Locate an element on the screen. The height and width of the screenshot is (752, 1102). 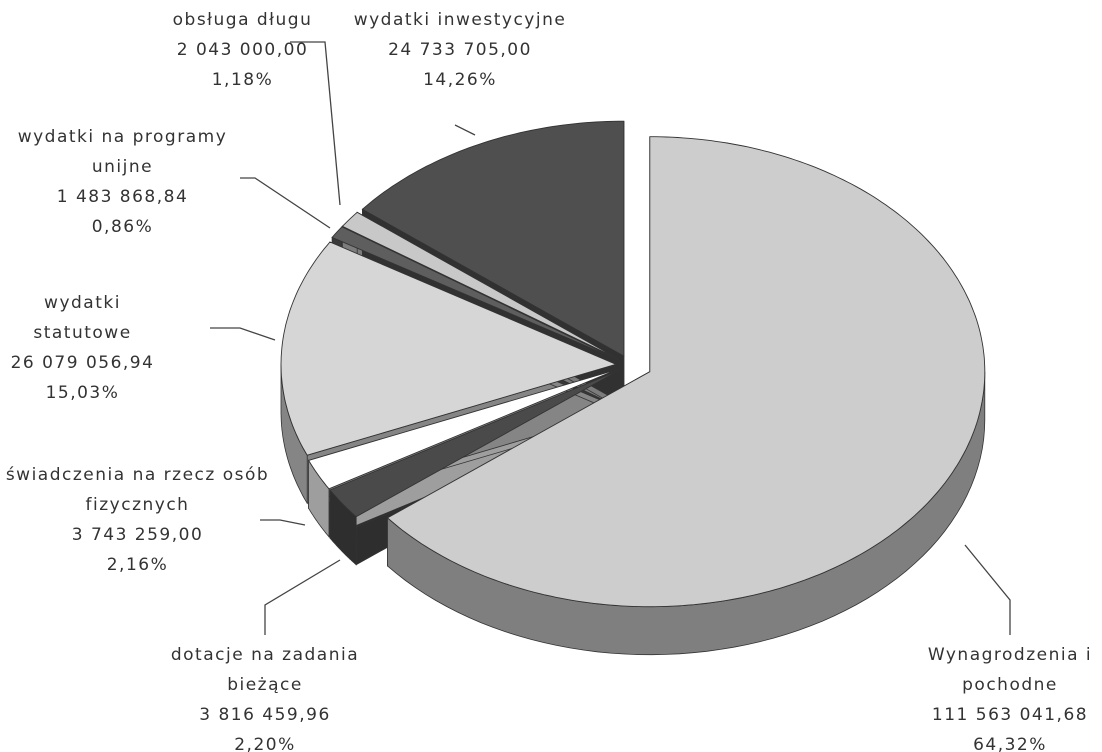
percent-label: 0,86% is located at coordinates (122, 227).